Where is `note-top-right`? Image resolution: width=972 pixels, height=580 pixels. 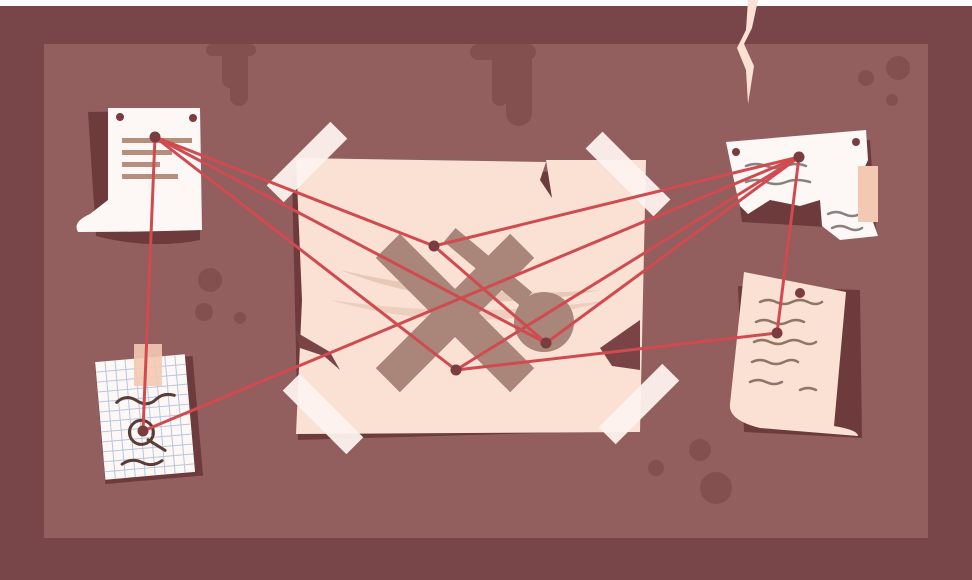
note-top-right is located at coordinates (802, 185).